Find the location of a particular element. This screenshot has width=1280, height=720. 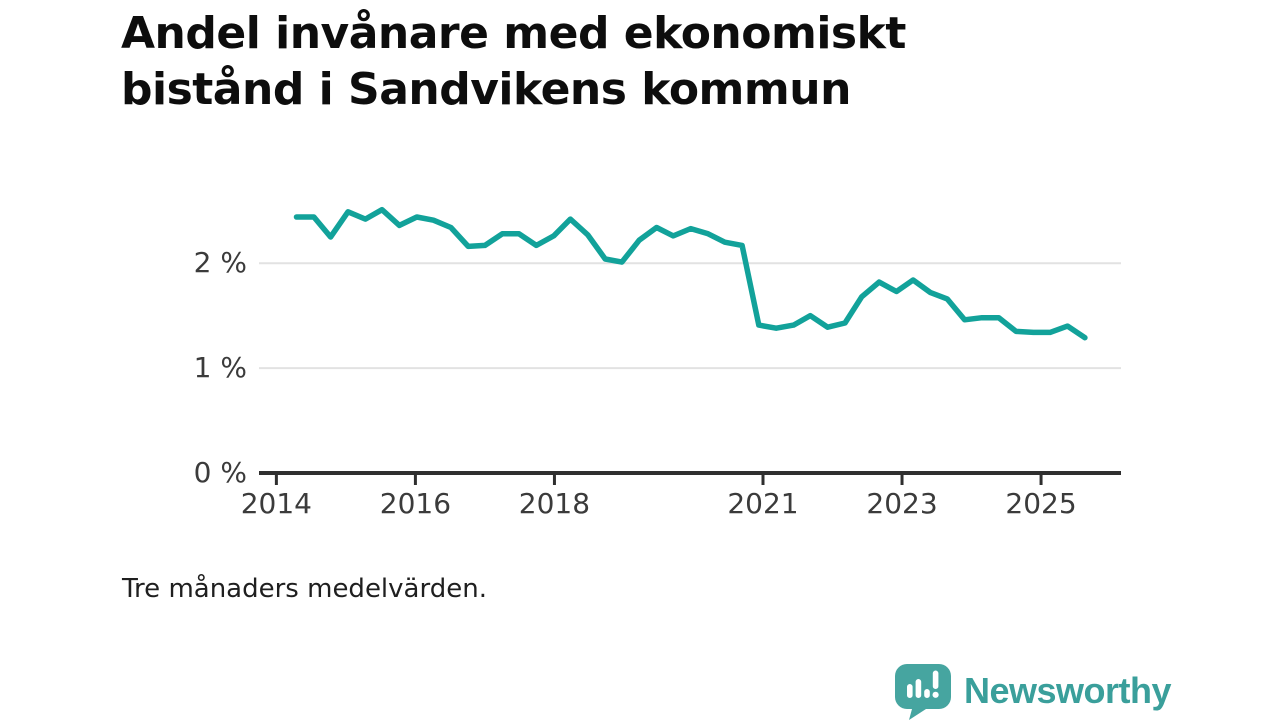

speech-bubble-bar-chart-icon is located at coordinates (923, 691).